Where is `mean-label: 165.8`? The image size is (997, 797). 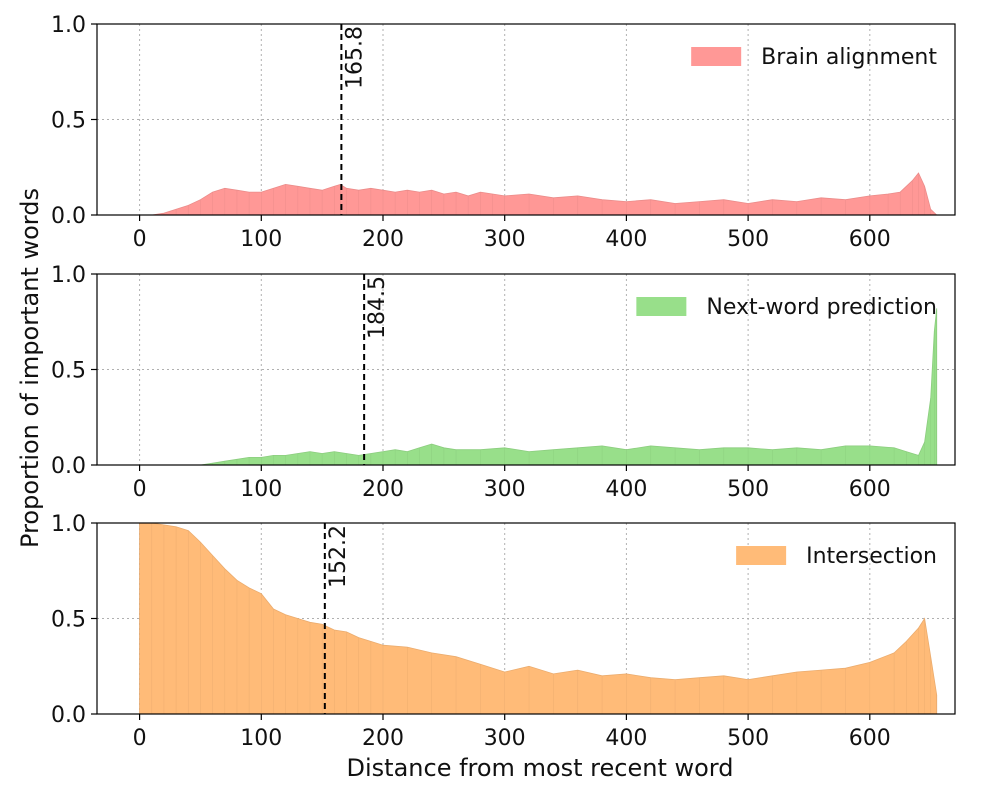 mean-label: 165.8 is located at coordinates (354, 57).